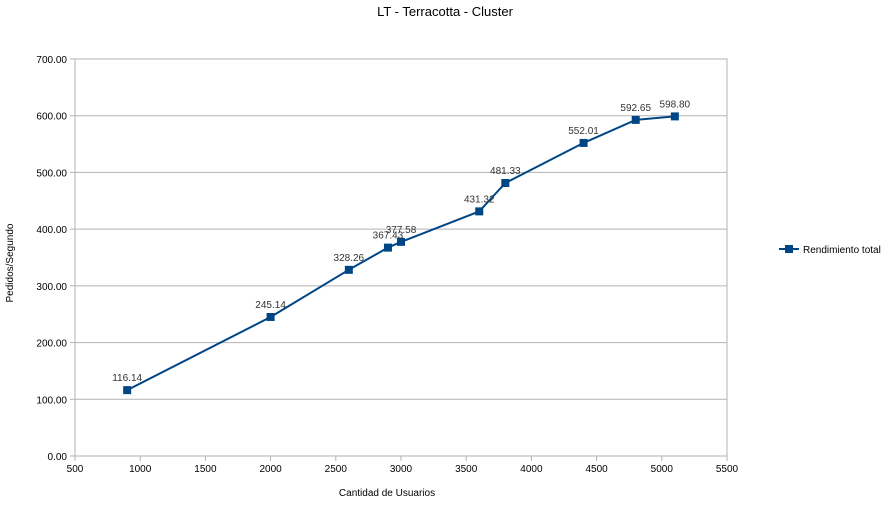 The image size is (890, 506). What do you see at coordinates (51, 400) in the screenshot?
I see `y-tick-label: 100.00` at bounding box center [51, 400].